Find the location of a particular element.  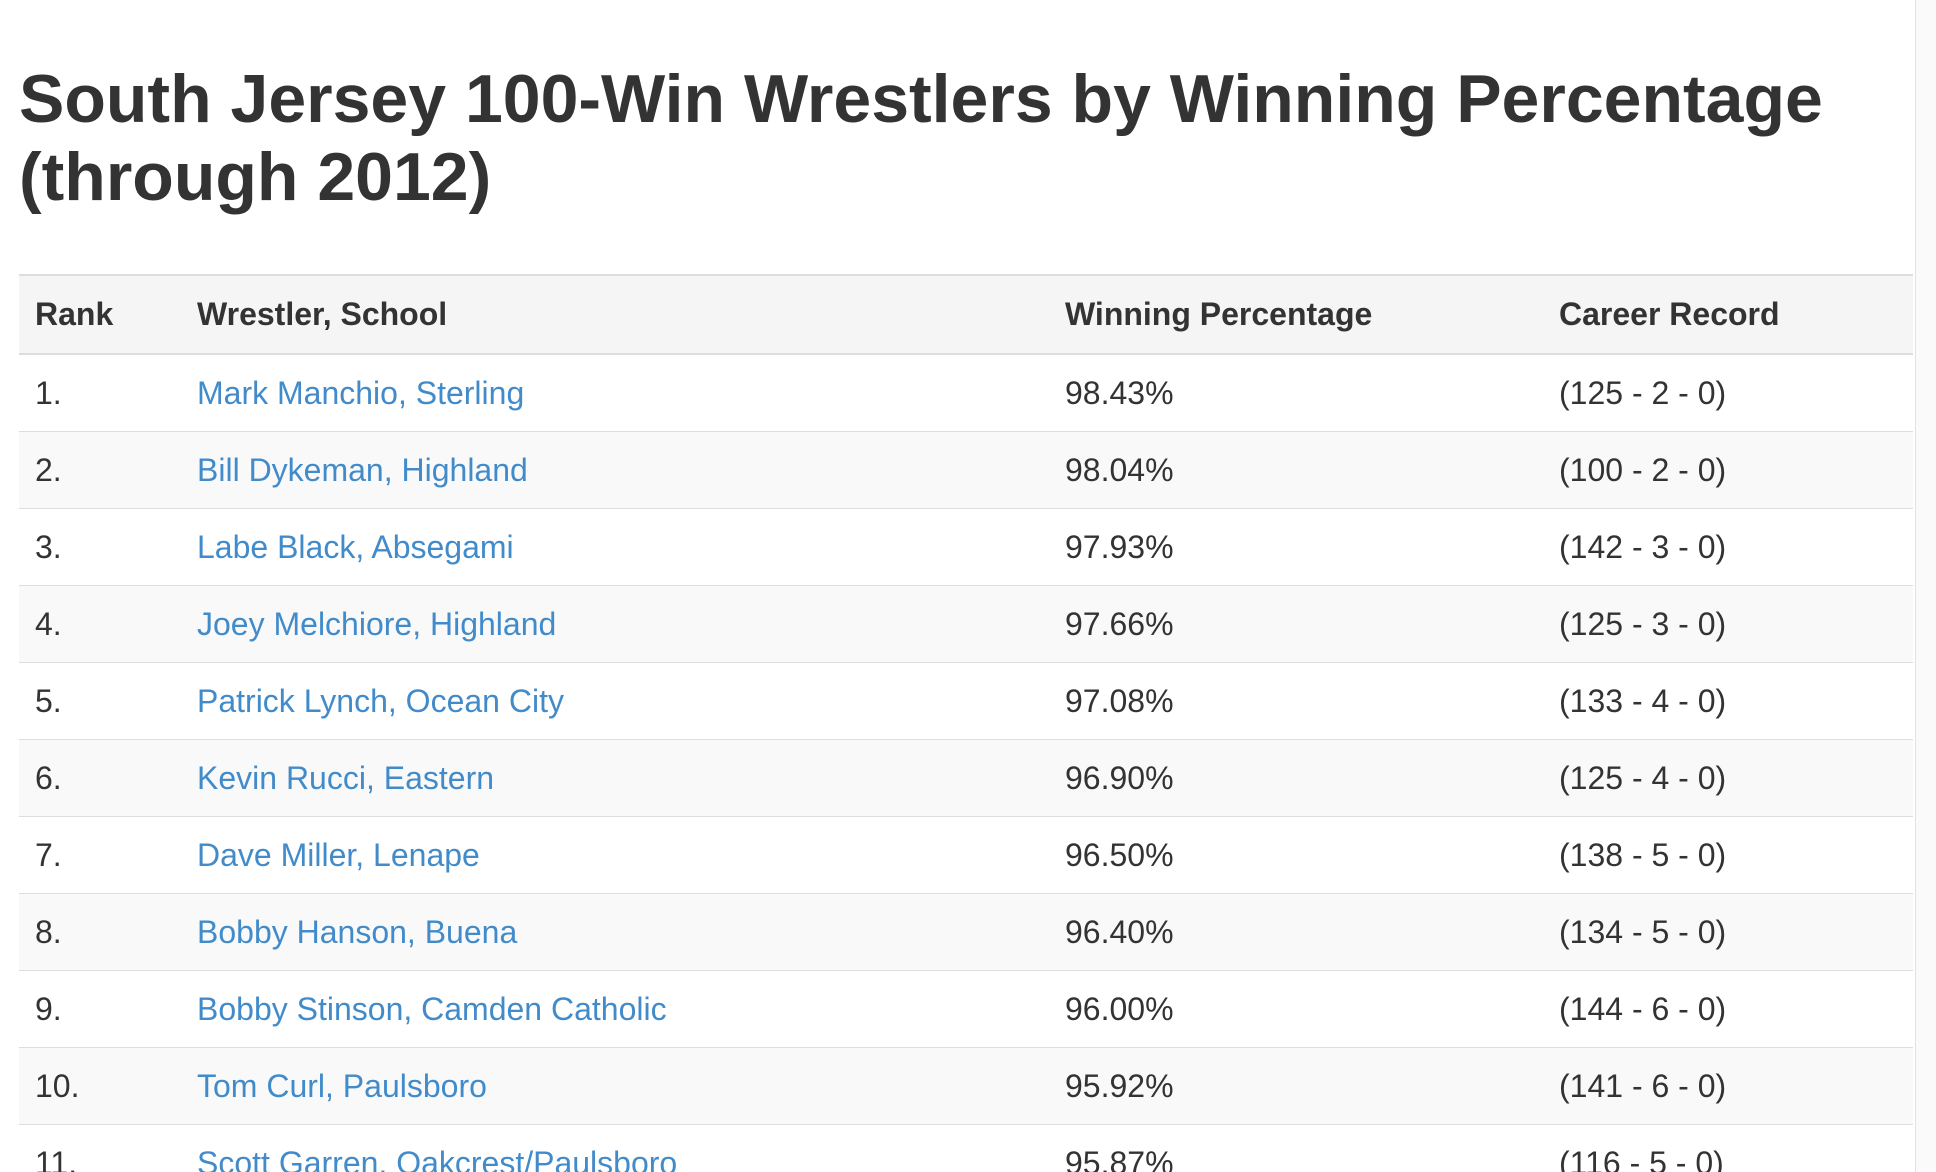

wrestler-cell: Patrick Lynch, Ocean City is located at coordinates (615, 701).